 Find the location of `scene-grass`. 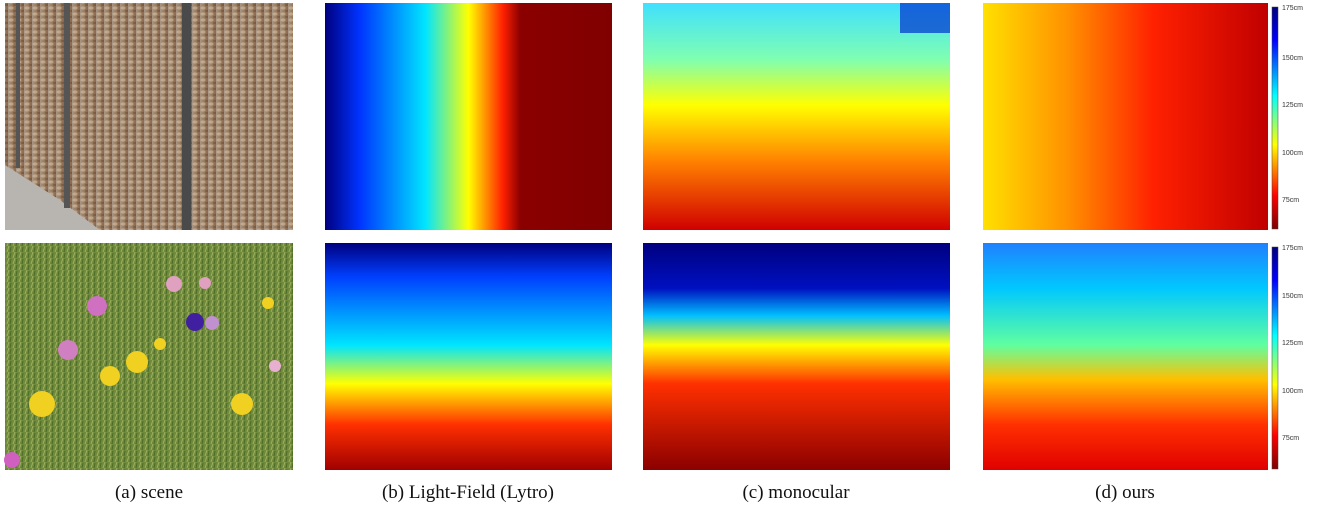

scene-grass is located at coordinates (149, 356).